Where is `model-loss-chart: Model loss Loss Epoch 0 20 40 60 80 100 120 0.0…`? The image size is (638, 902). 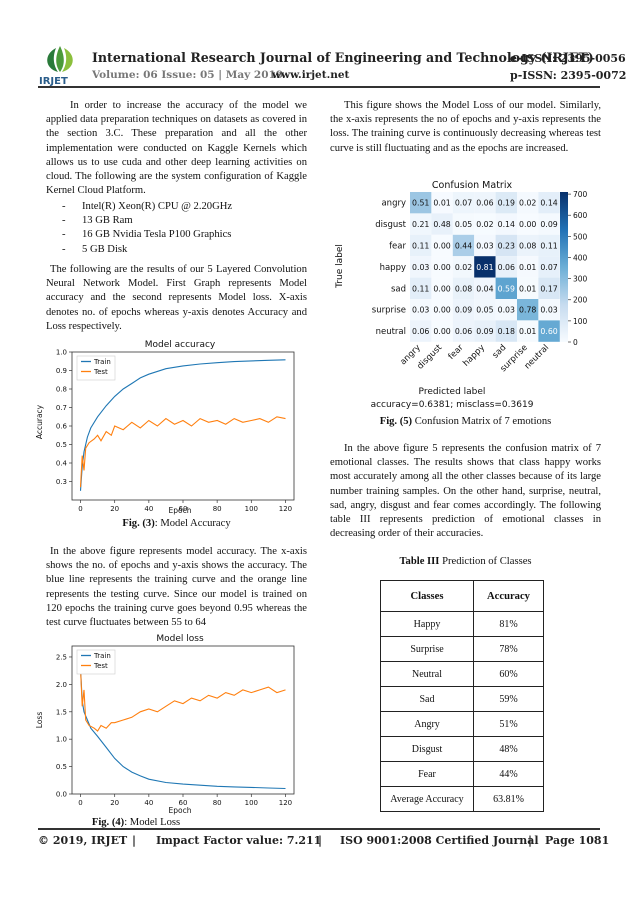
model-loss-chart: Model loss Loss Epoch 0 20 40 60 80 100 120 0.0… is located at coordinates (165, 724).